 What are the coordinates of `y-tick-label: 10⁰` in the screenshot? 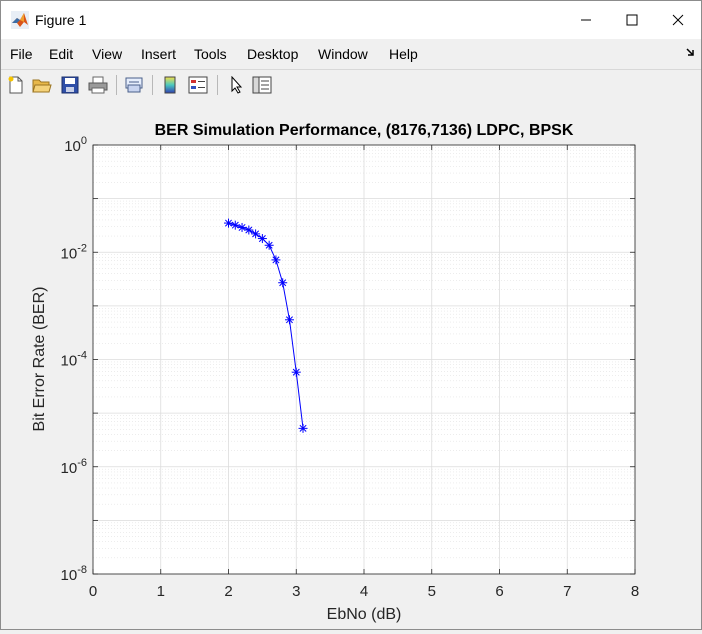 It's located at (75, 145).